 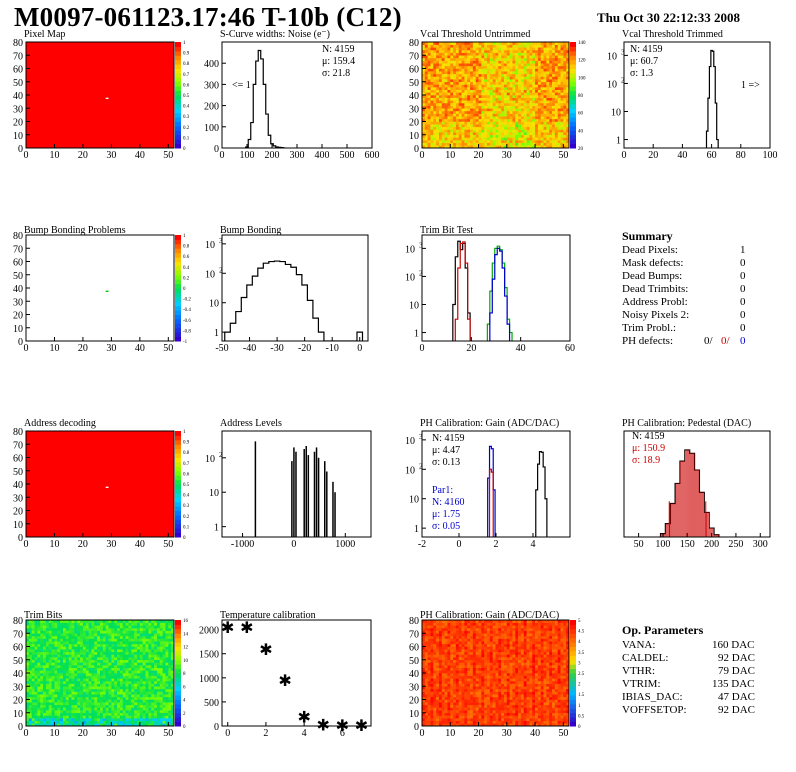 What do you see at coordinates (410, 277) in the screenshot?
I see `trim_bit_test-ytick-label: 10` at bounding box center [410, 277].